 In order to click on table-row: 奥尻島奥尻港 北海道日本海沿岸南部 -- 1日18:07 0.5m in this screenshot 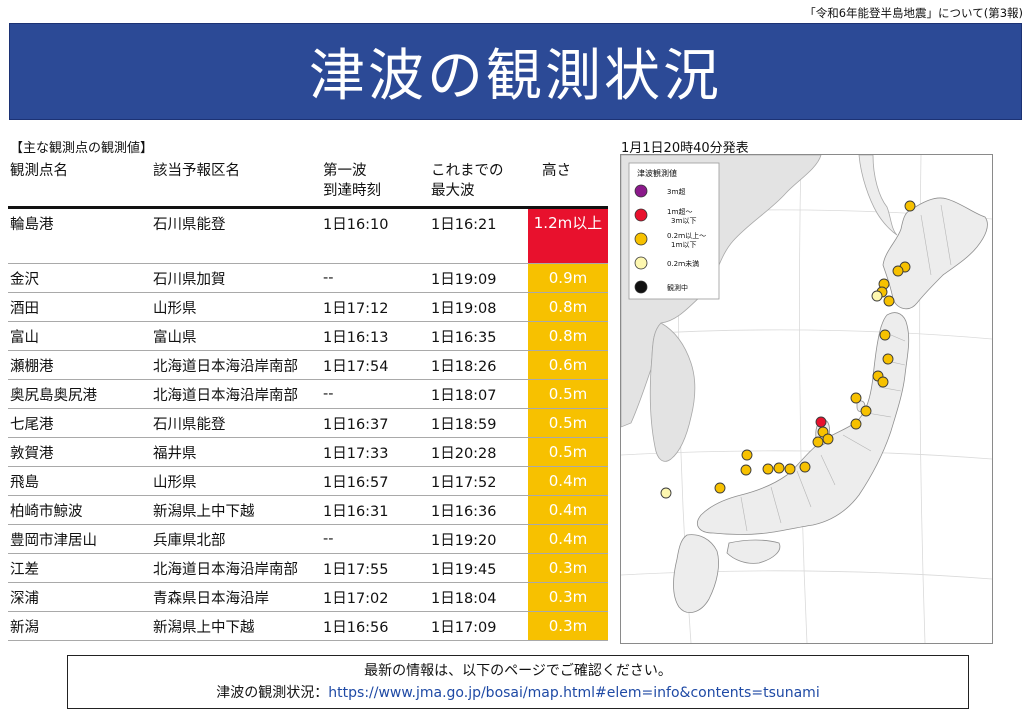, I will do `click(308, 394)`.